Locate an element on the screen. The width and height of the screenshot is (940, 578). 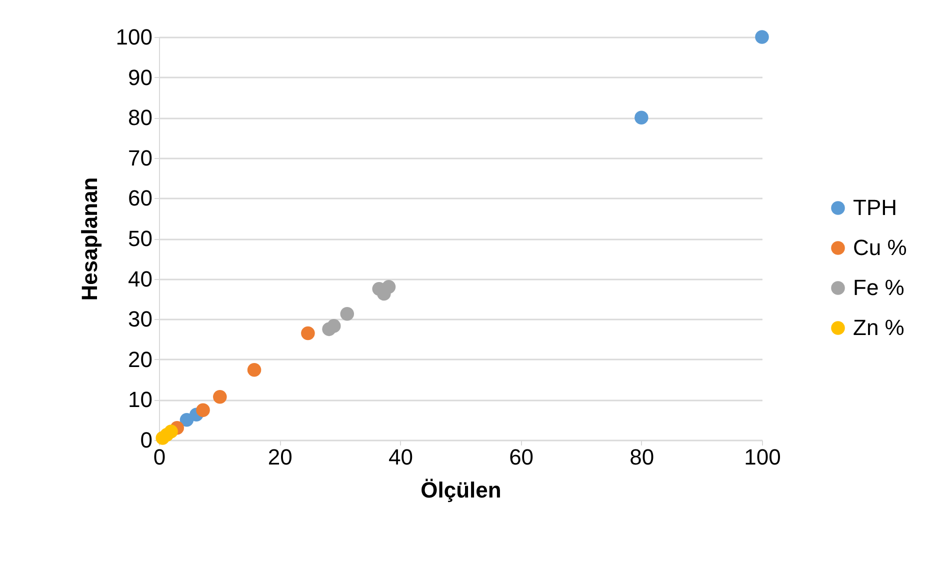
legend-label: Fe % is located at coordinates (878, 287).